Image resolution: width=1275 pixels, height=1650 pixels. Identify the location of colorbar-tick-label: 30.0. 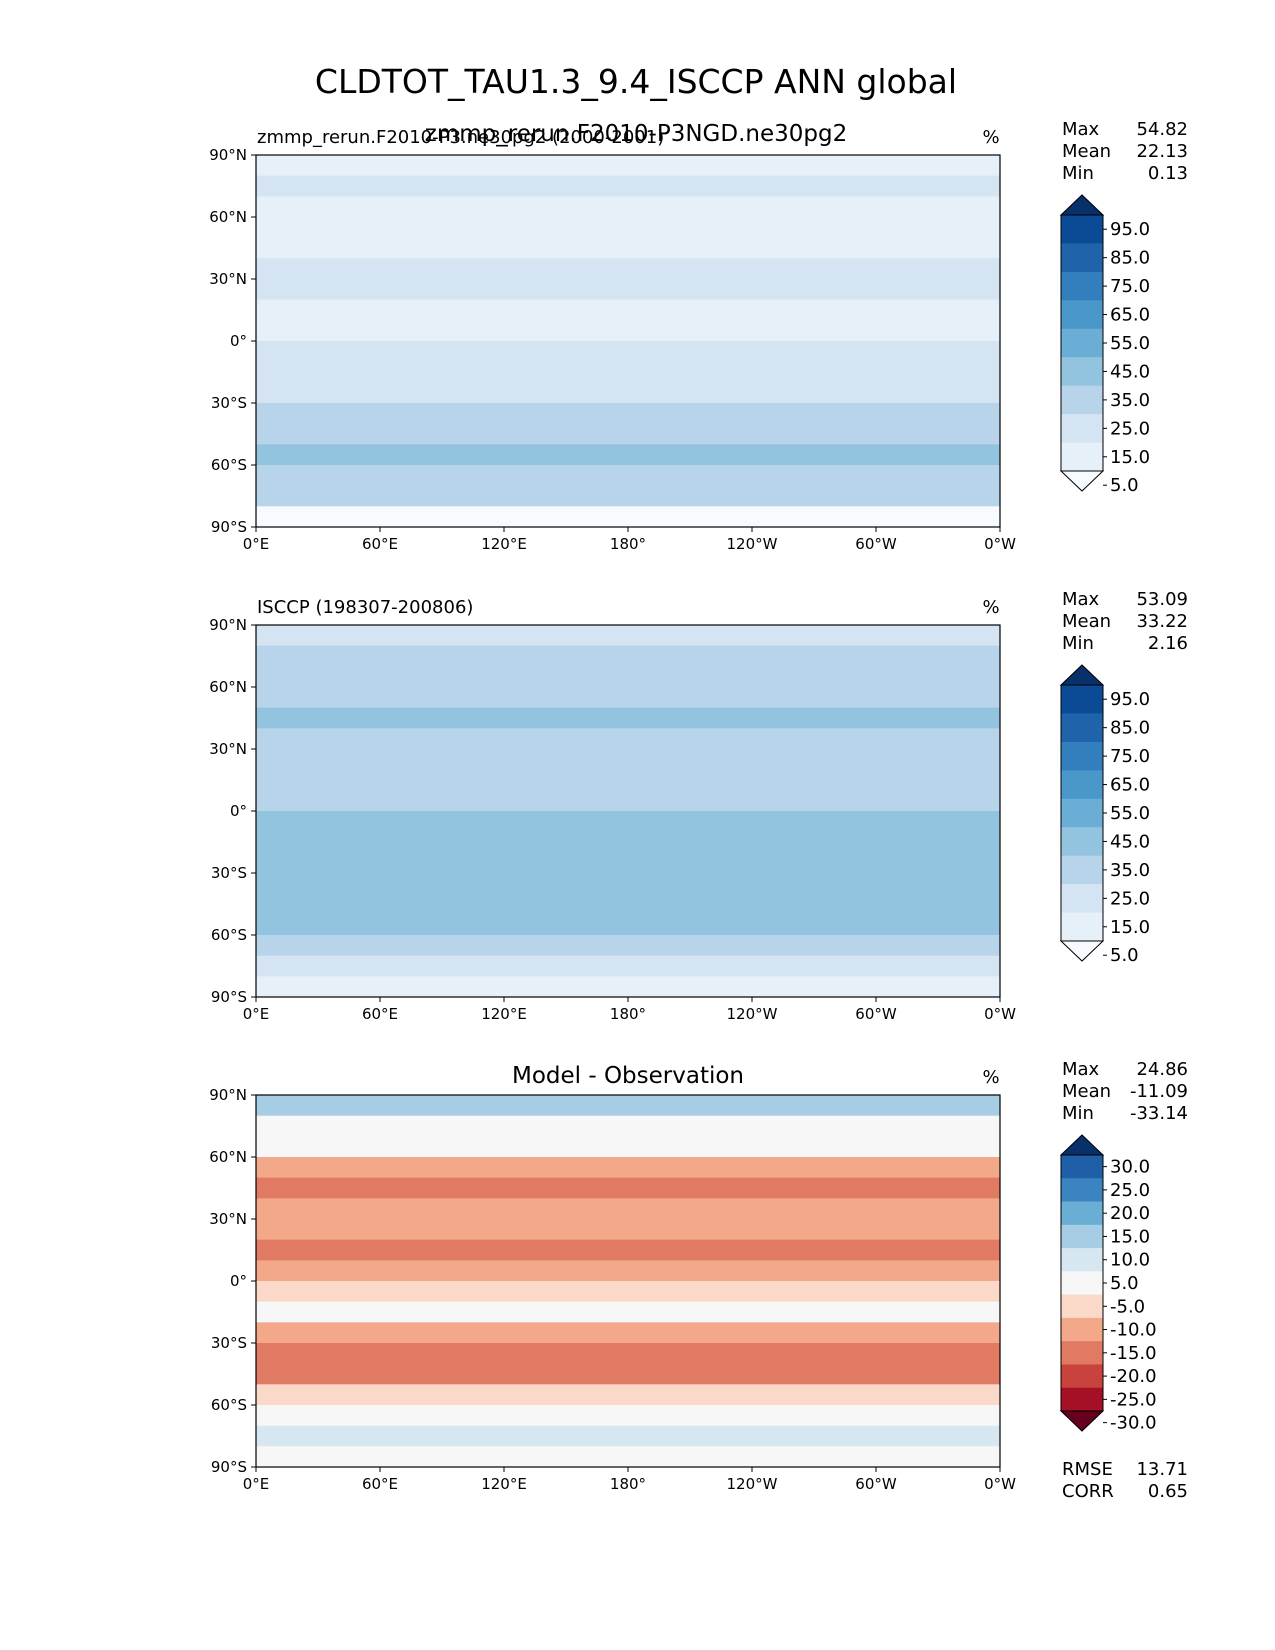
(1130, 1167).